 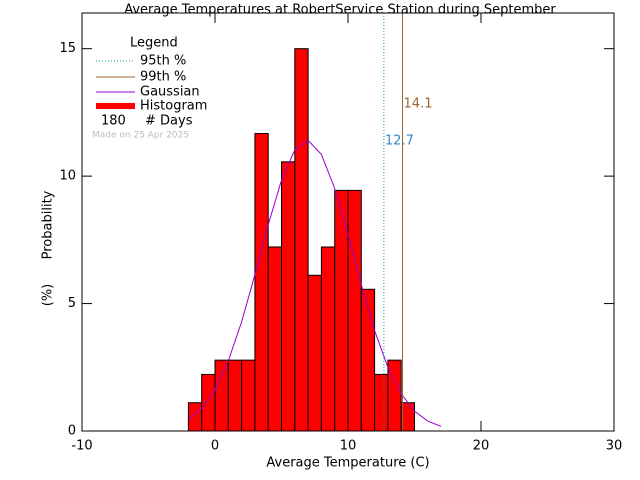 What do you see at coordinates (481, 446) in the screenshot?
I see `x-tick-label: 20` at bounding box center [481, 446].